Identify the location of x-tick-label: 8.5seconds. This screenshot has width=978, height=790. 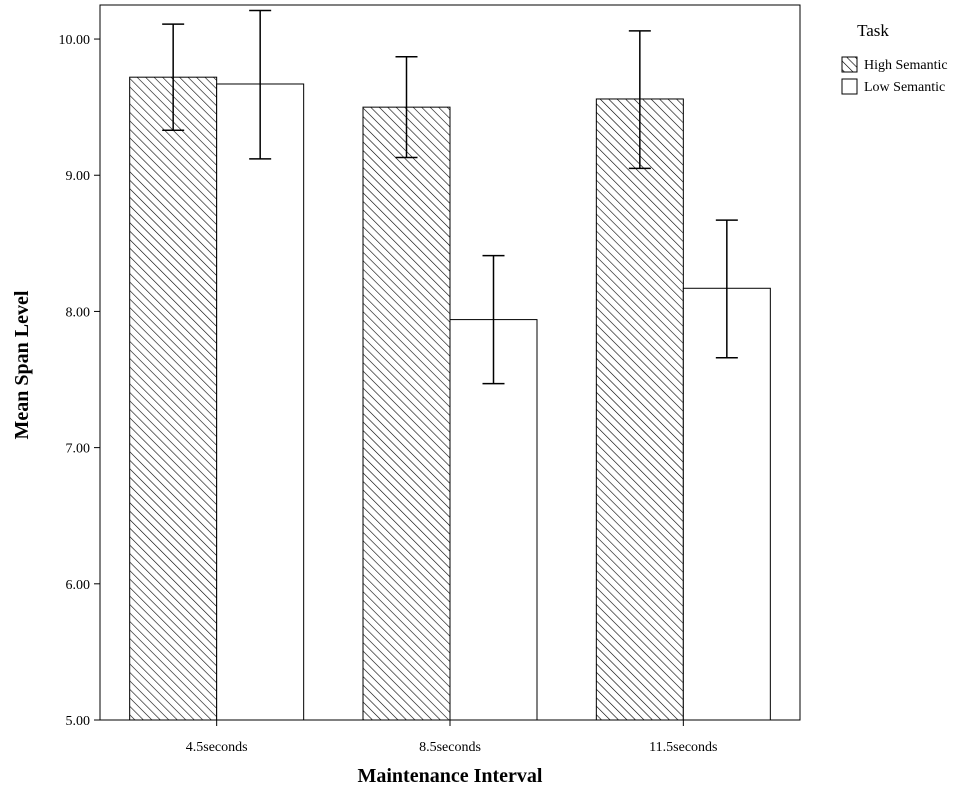
(450, 747).